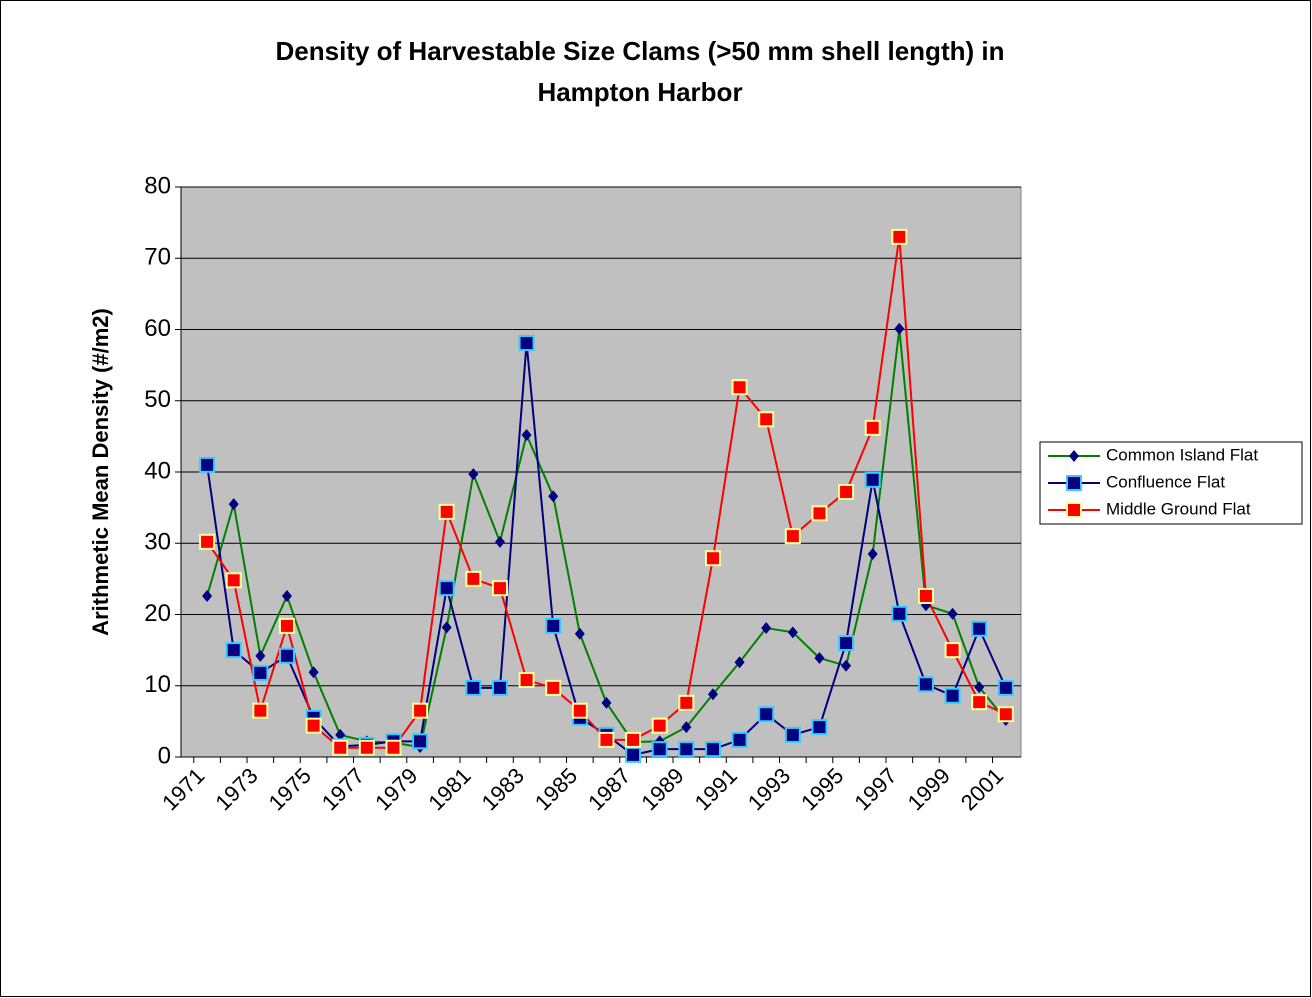  I want to click on y-tick-label: 0, so click(164, 755).